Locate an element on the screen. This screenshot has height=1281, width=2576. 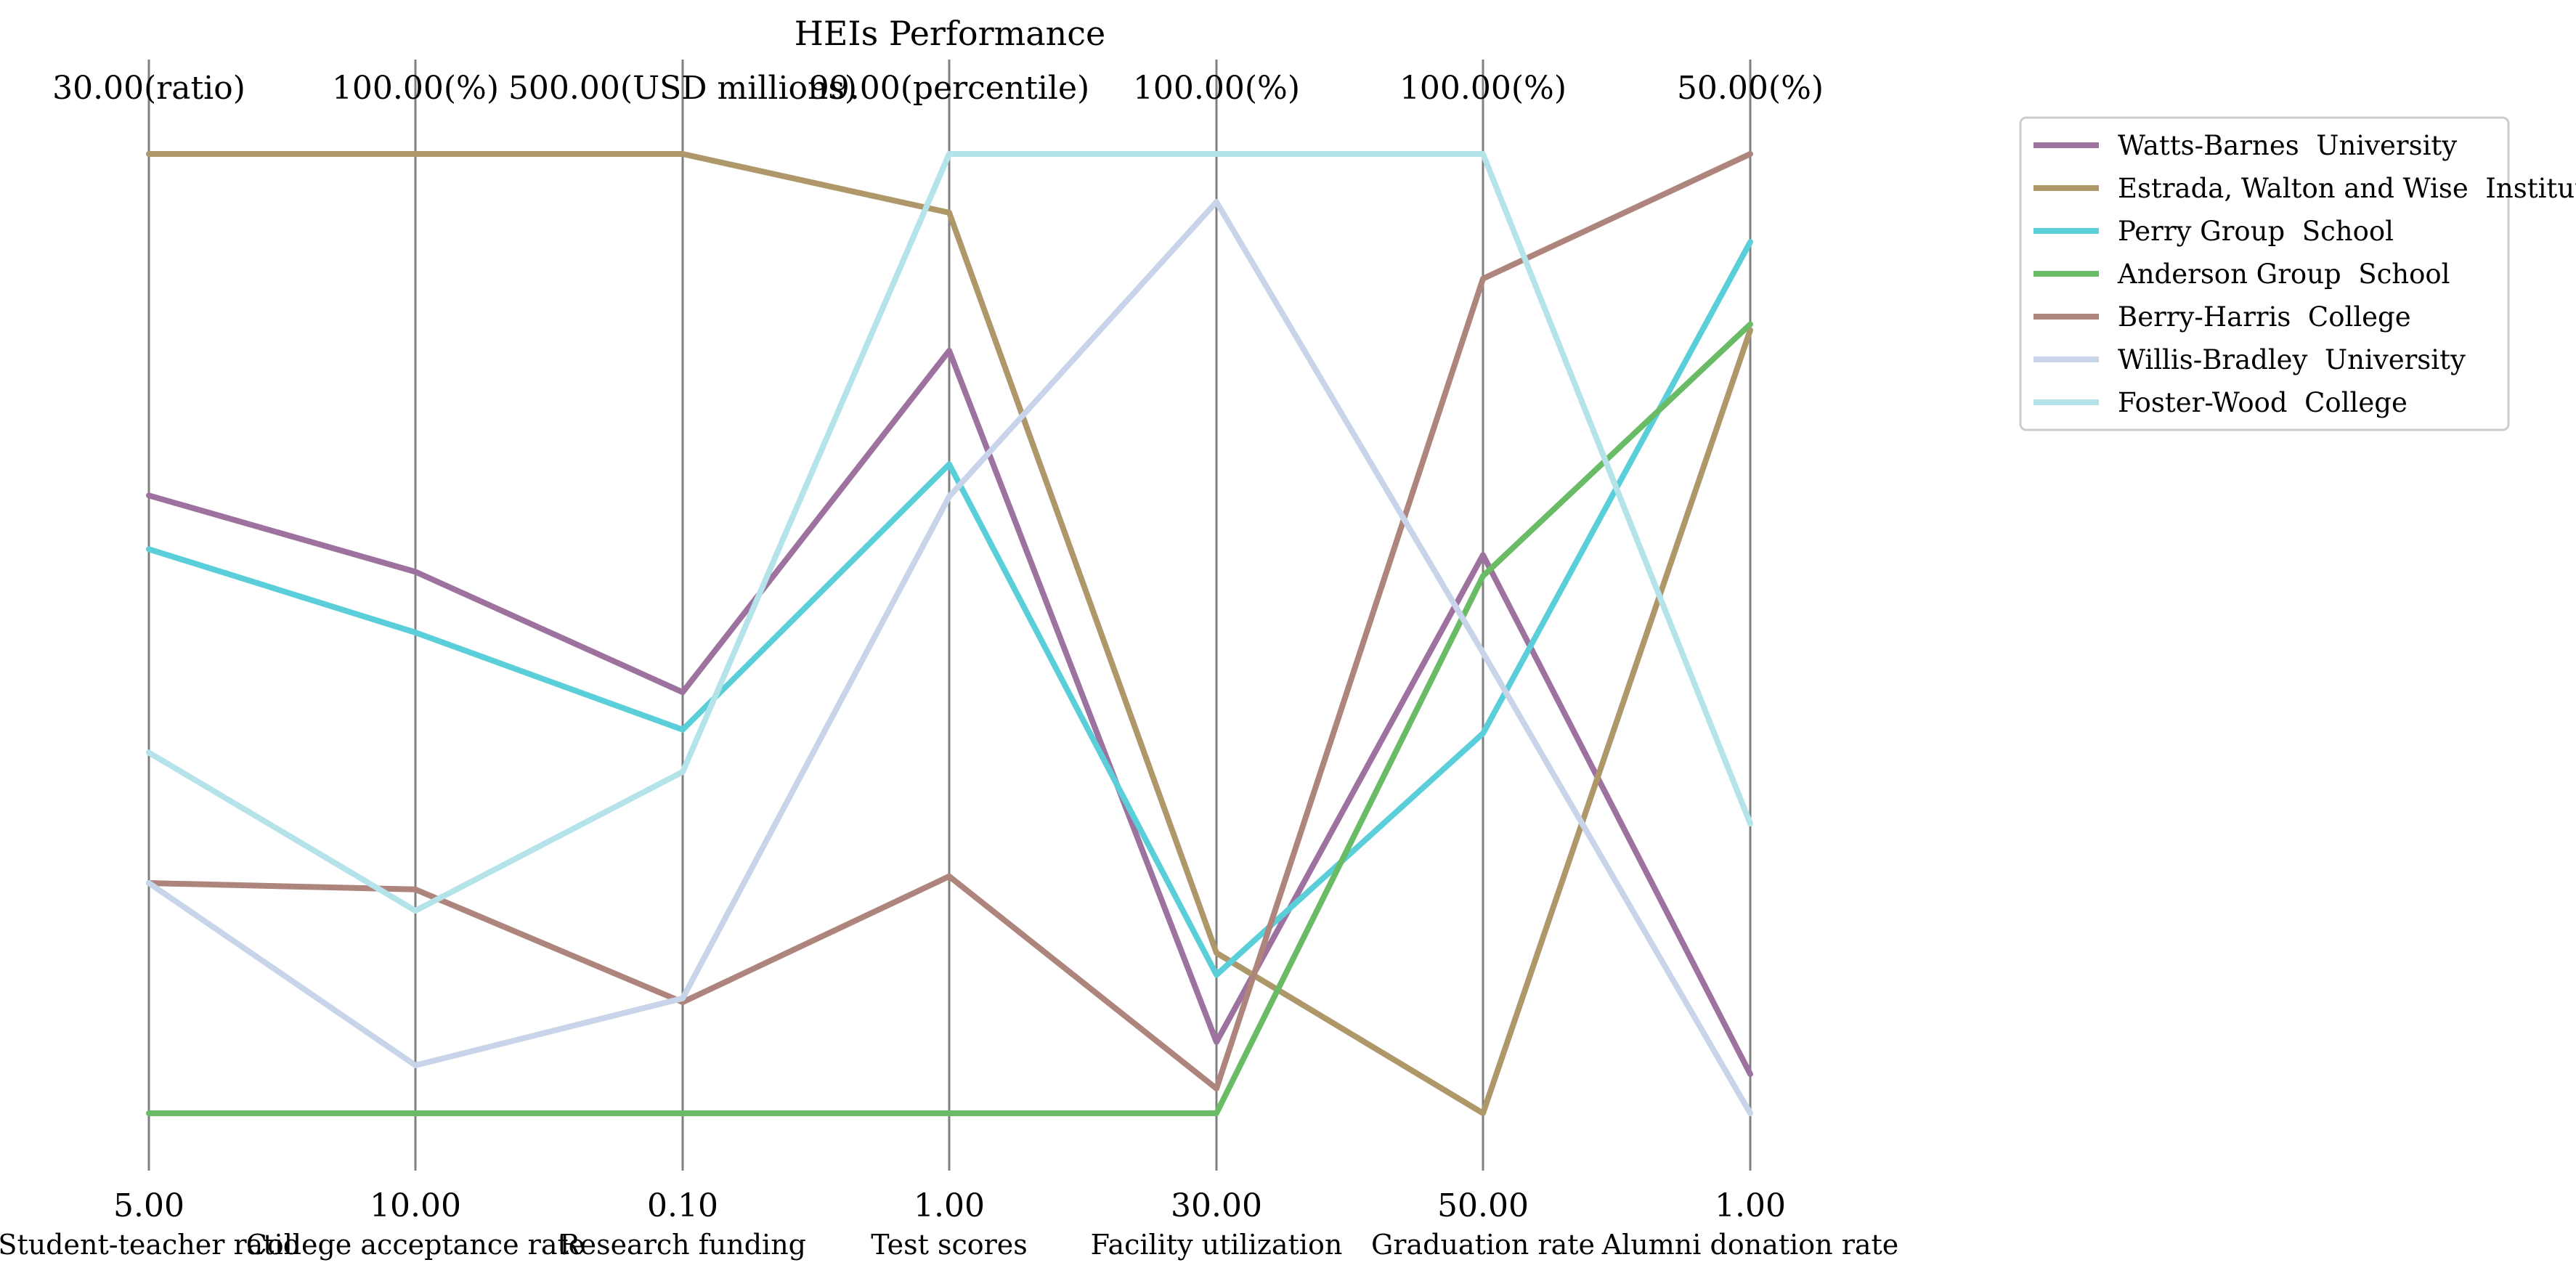
axis-title-facility-utilization: Facility utilization is located at coordinates (1217, 1245).